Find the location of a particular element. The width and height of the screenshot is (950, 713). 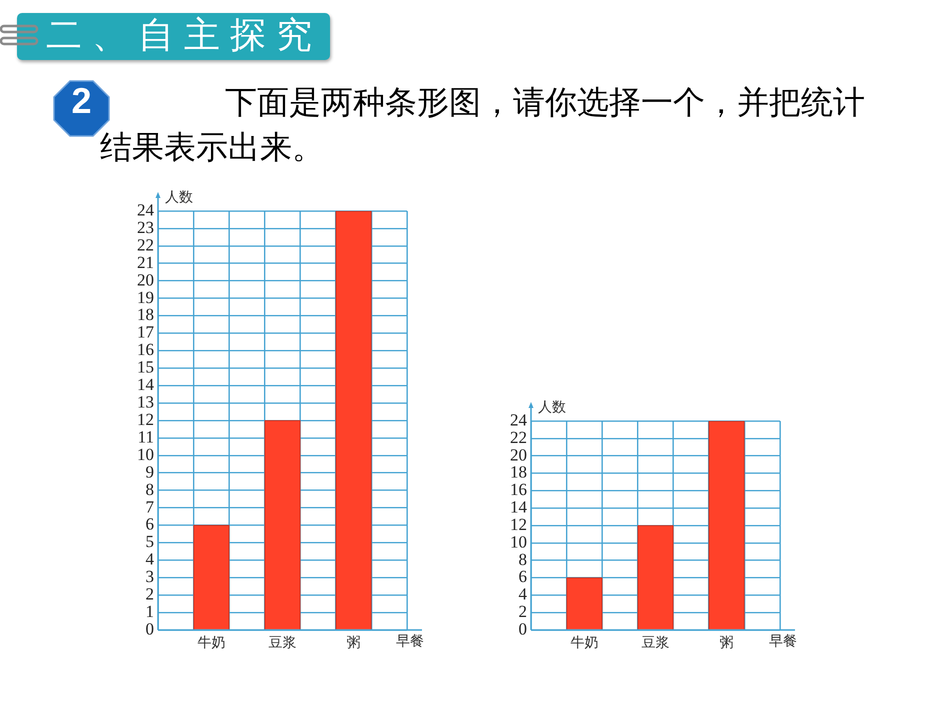

y-tick-label: 17 is located at coordinates (145, 332).